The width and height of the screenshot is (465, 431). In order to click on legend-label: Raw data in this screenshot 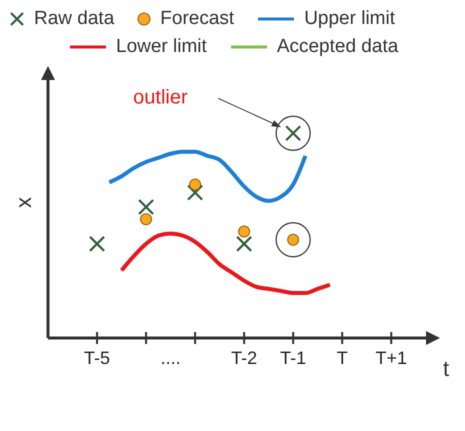, I will do `click(74, 19)`.